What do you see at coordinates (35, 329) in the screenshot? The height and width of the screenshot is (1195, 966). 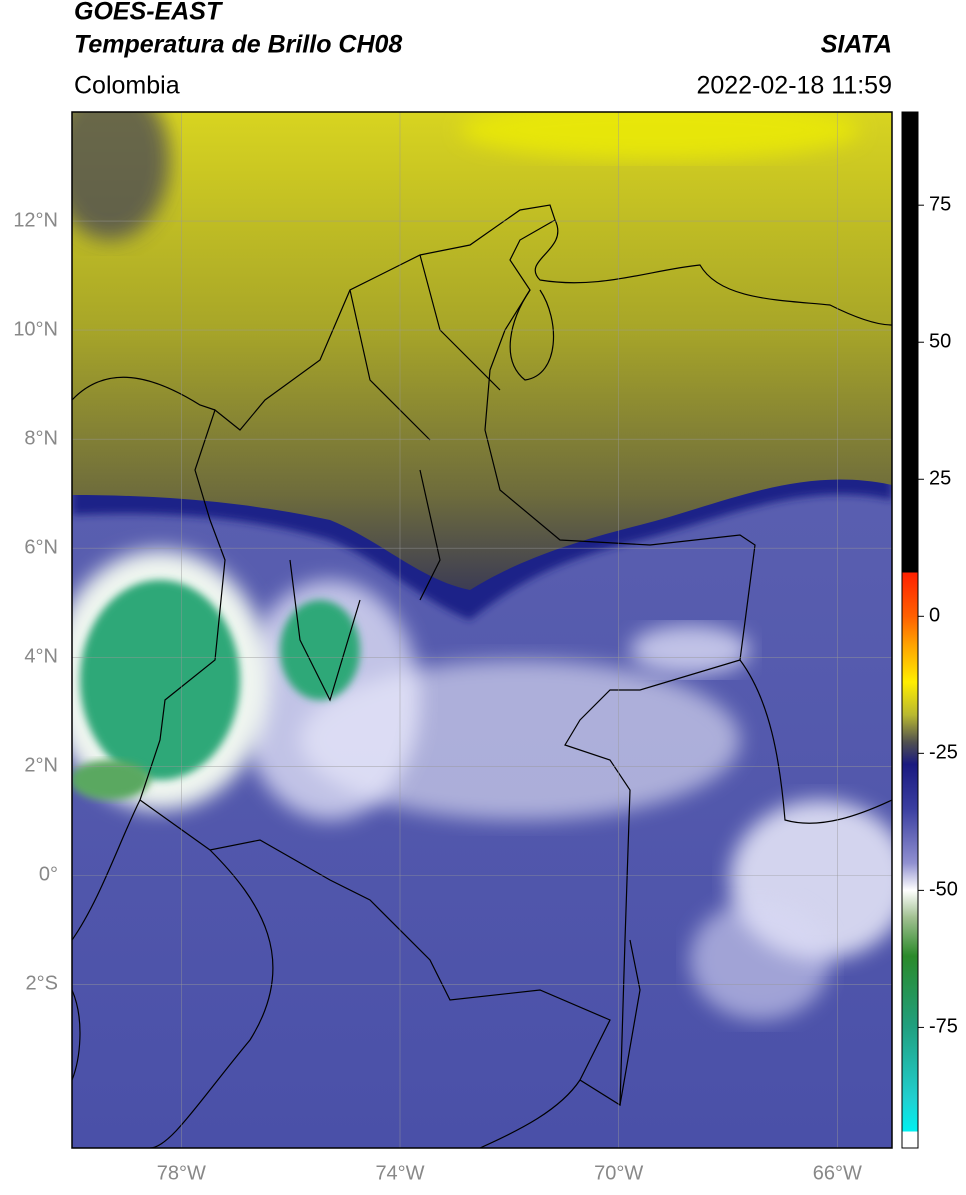 I see `y-tick-label: 10°N` at bounding box center [35, 329].